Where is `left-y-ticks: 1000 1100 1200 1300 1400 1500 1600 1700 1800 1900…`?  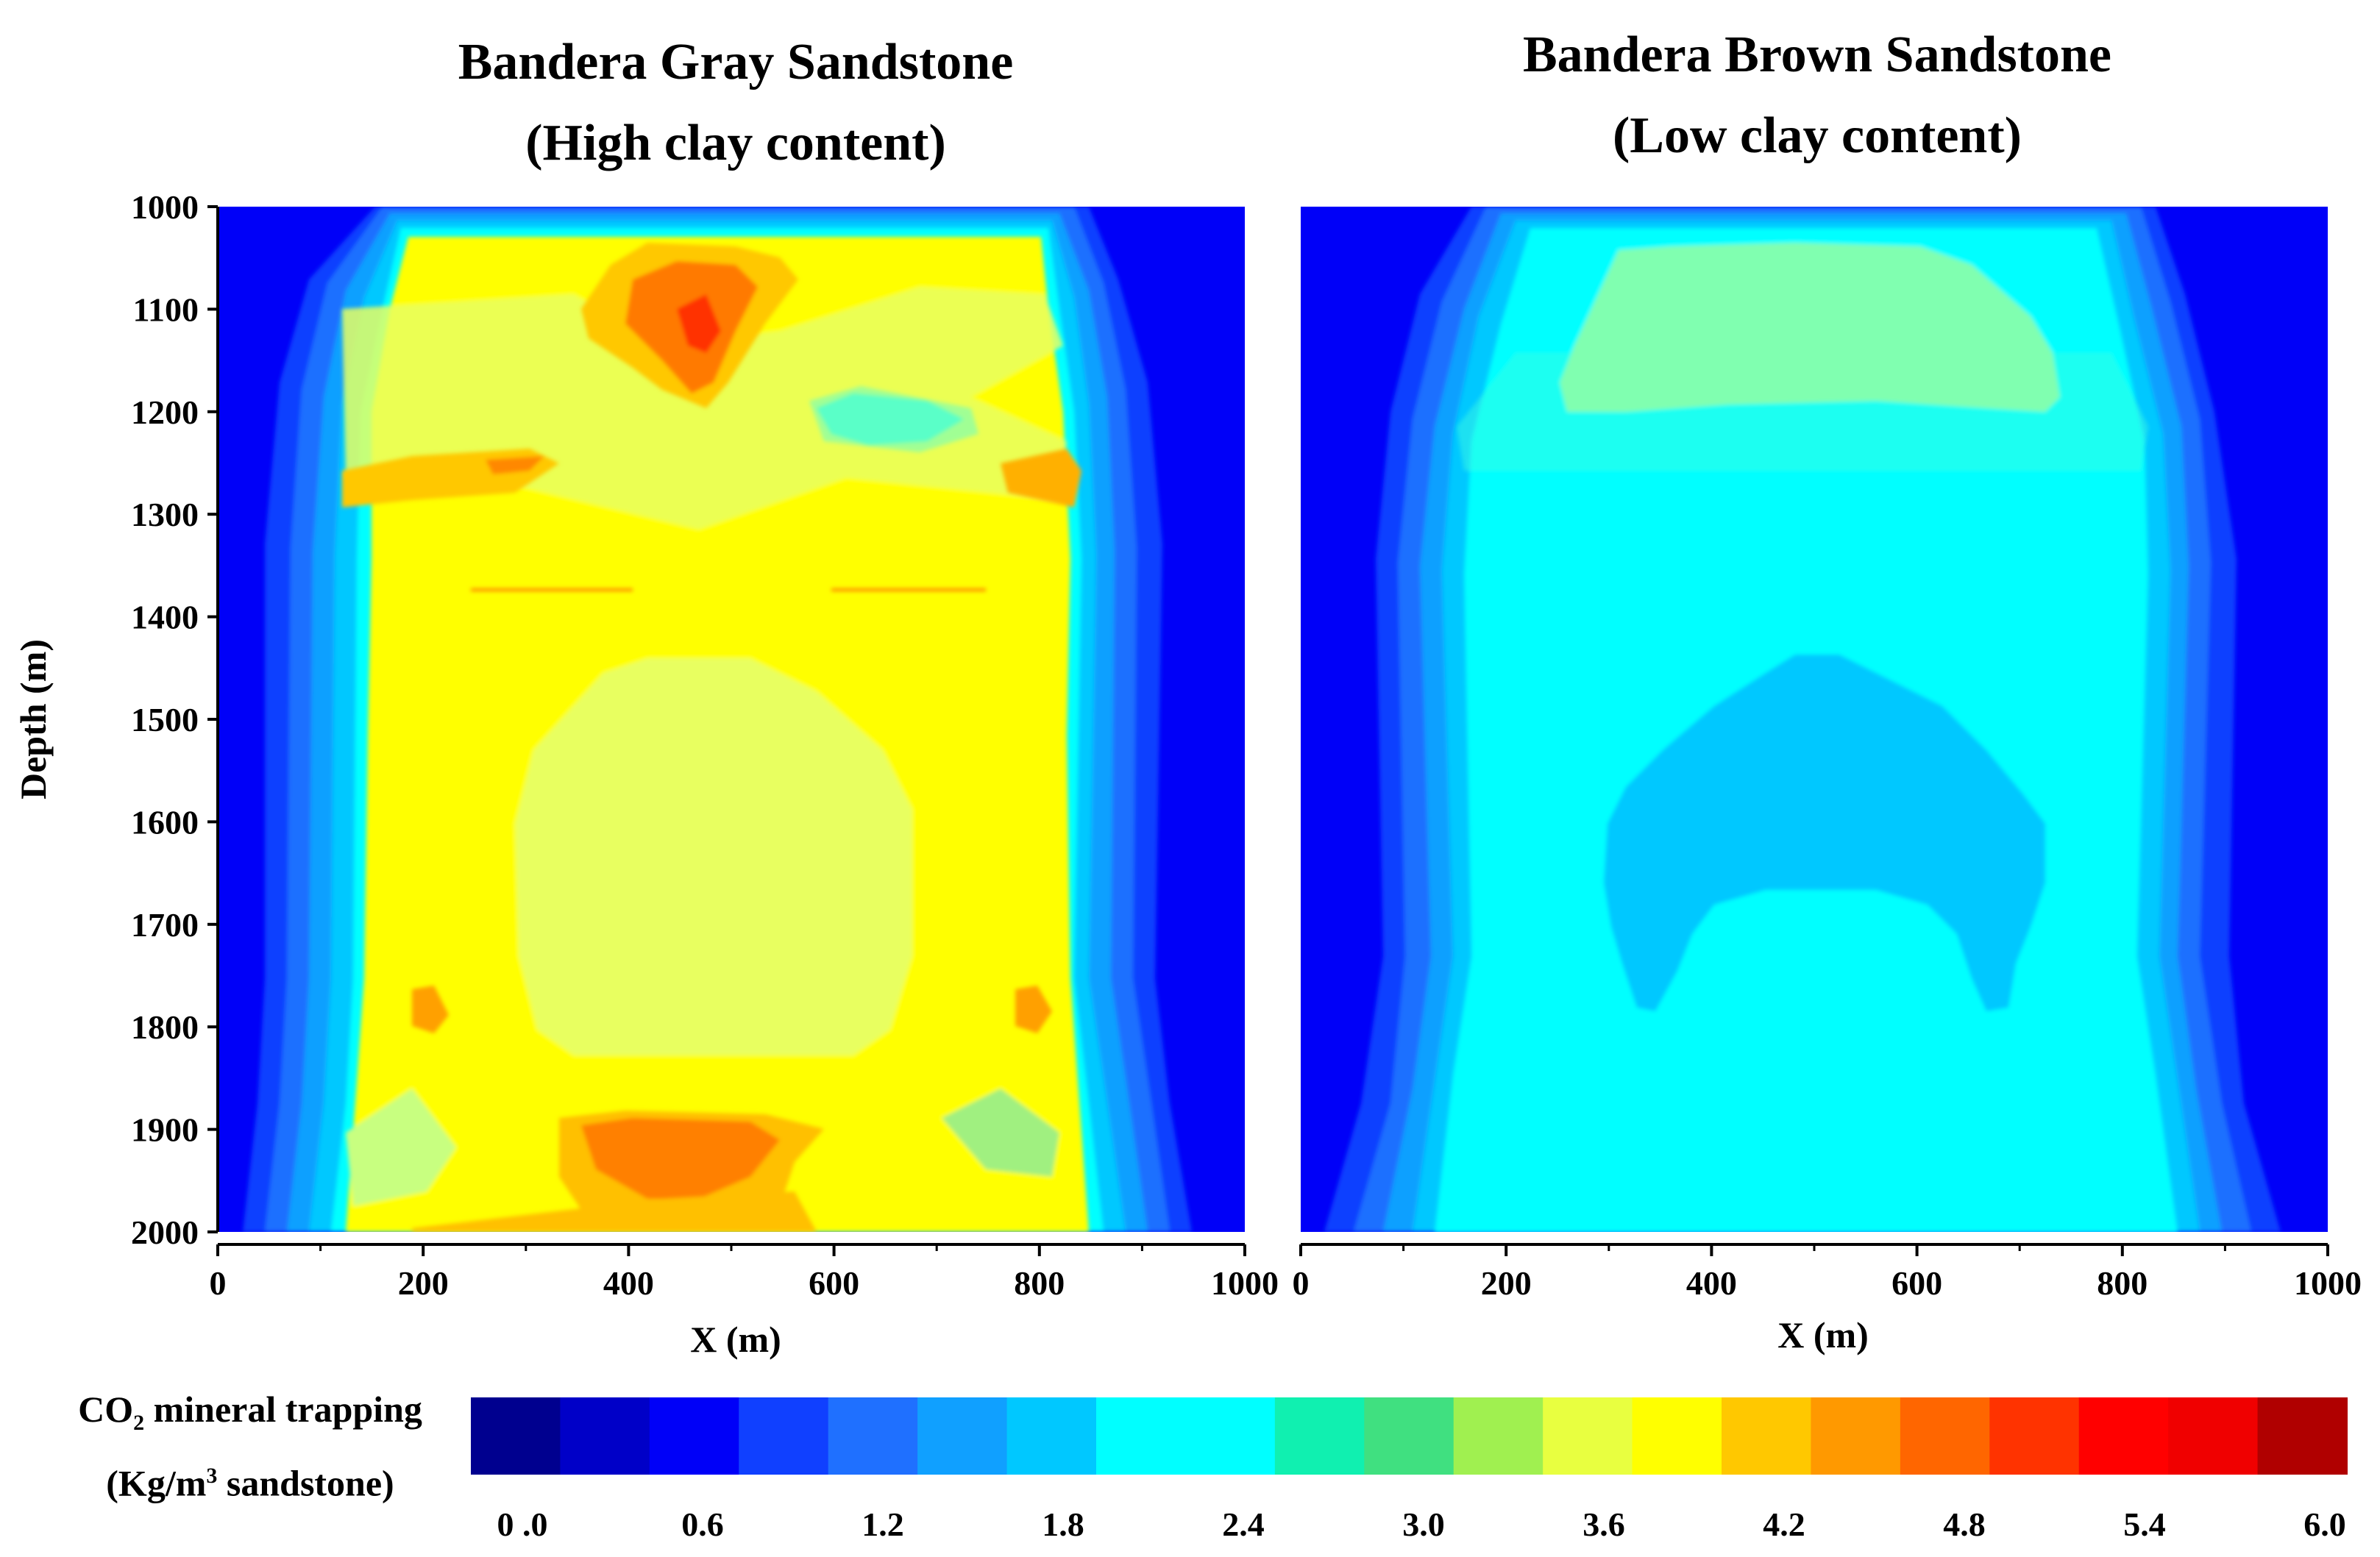
left-y-ticks: 1000 1100 1200 1300 1400 1500 1600 1700 1800 1900… is located at coordinates (175, 719).